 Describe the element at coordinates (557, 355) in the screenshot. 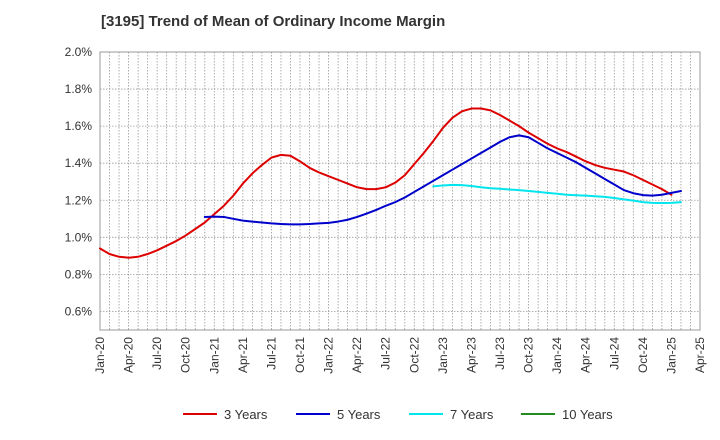

I see `x-tick-label: Jan-24` at that location.